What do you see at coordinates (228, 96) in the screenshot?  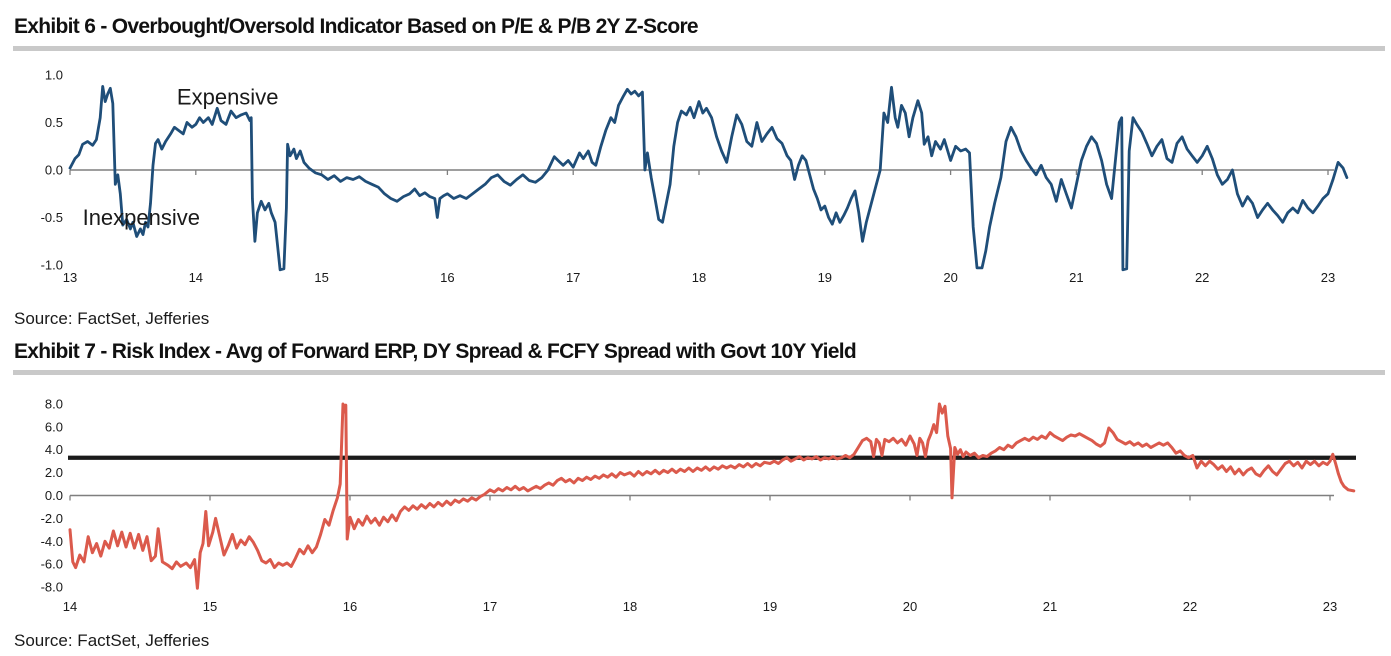 I see `annotation-expensive: Expensive` at bounding box center [228, 96].